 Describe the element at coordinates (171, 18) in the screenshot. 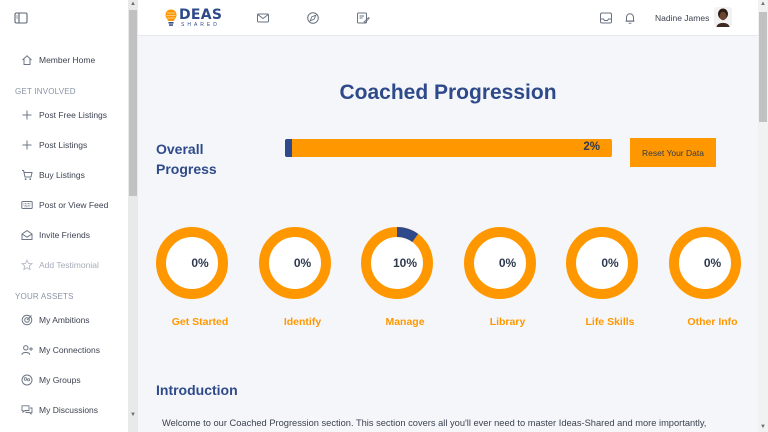

I see `lightbulb-logo-icon` at that location.